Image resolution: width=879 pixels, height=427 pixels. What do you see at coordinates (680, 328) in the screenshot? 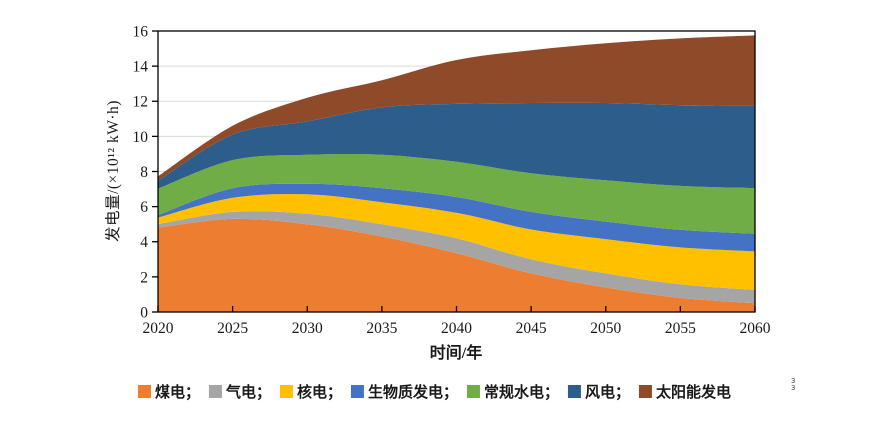
I see `x-tick-label-2055: 2055` at bounding box center [680, 328].